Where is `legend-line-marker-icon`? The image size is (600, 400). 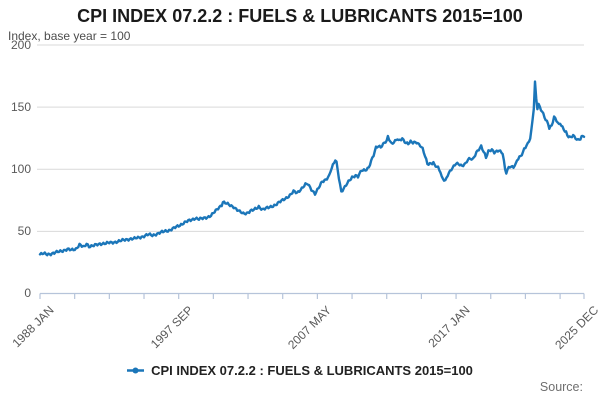 legend-line-marker-icon is located at coordinates (136, 370).